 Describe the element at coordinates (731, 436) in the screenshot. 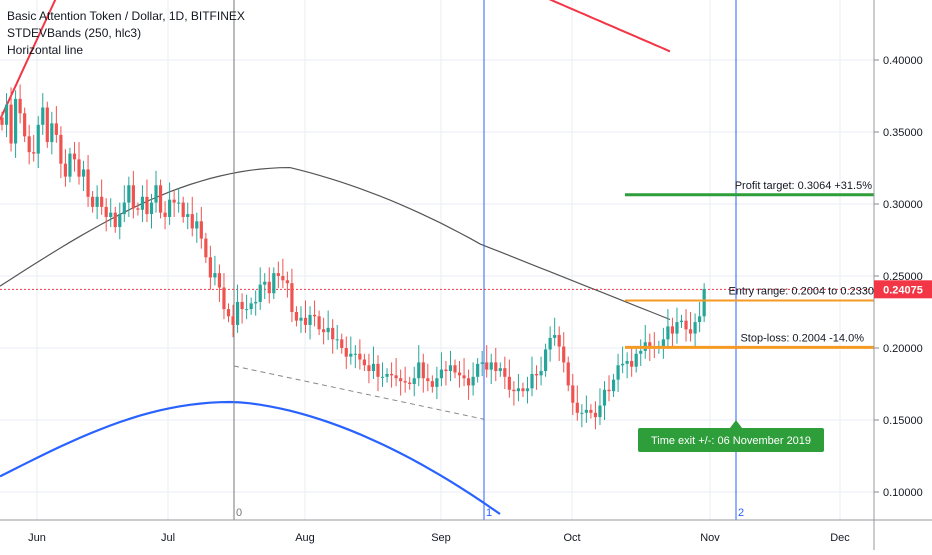

I see `time-exit-callout: Time exit +/-: 06 November 2019` at that location.